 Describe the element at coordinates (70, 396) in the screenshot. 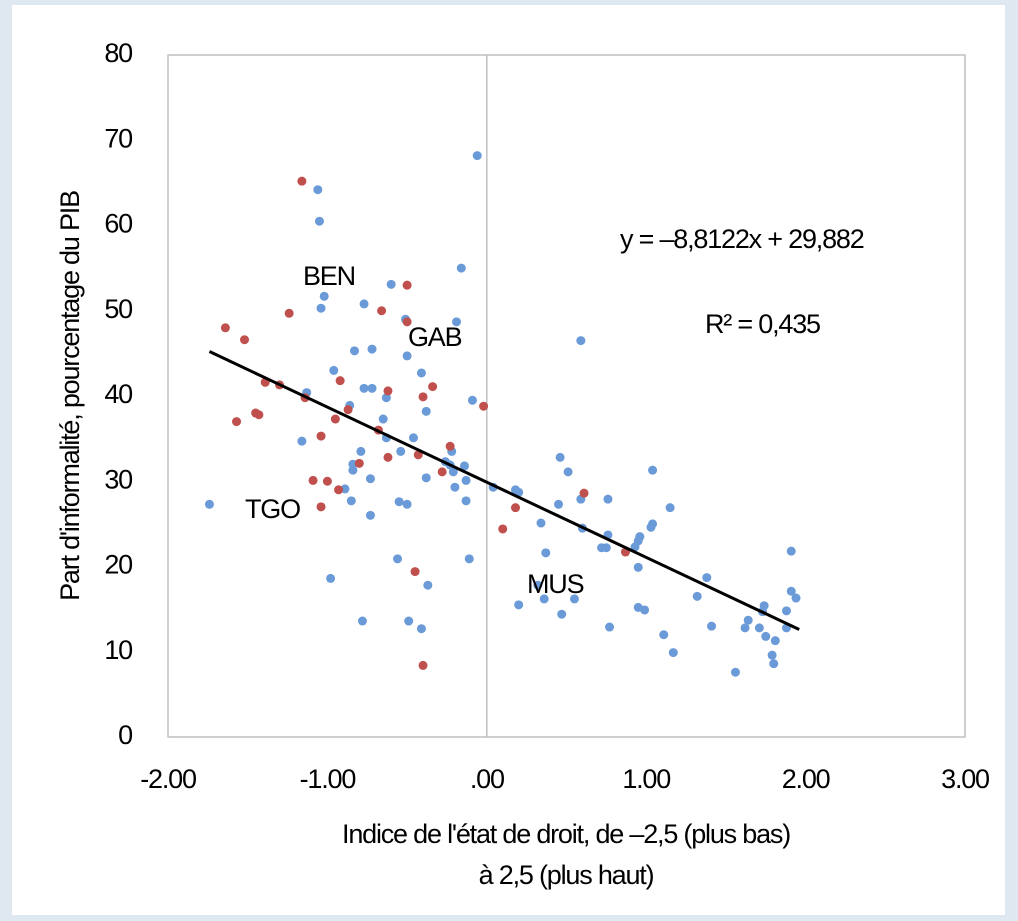

I see `y-axis-title: Part d'informalité, pourcentage du PIB` at that location.